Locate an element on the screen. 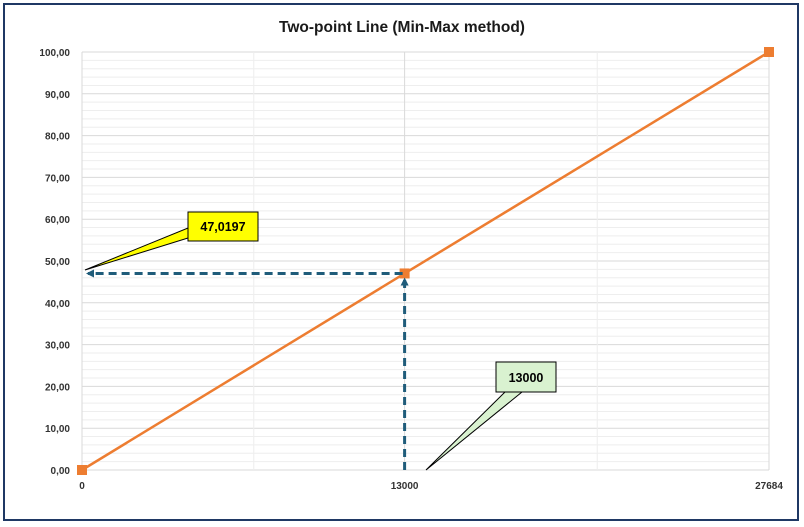 The height and width of the screenshot is (527, 804). x-tick-label: 0 is located at coordinates (82, 486).